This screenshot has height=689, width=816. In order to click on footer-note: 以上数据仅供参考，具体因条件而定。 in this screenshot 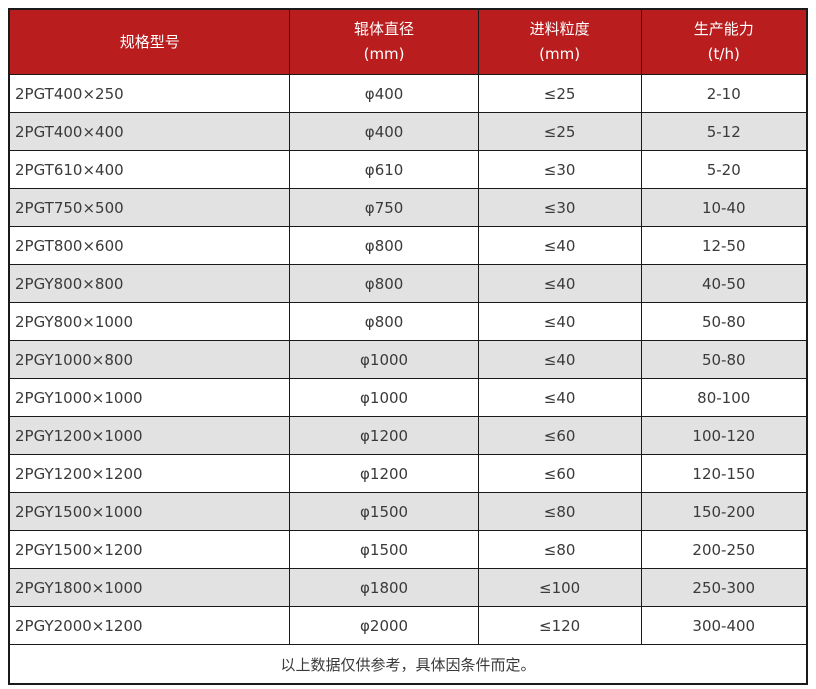, I will do `click(408, 664)`.